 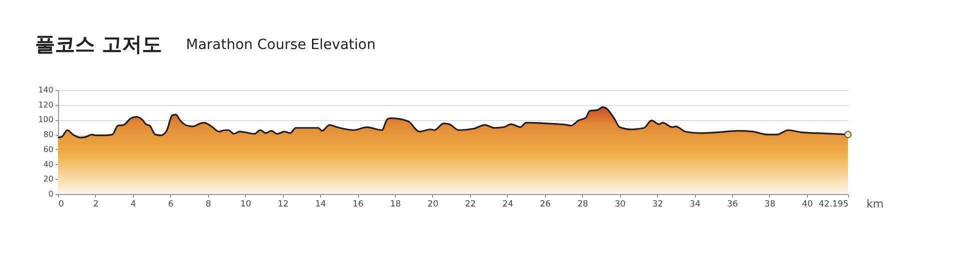 I want to click on x-tick-label: 10, so click(x=246, y=205).